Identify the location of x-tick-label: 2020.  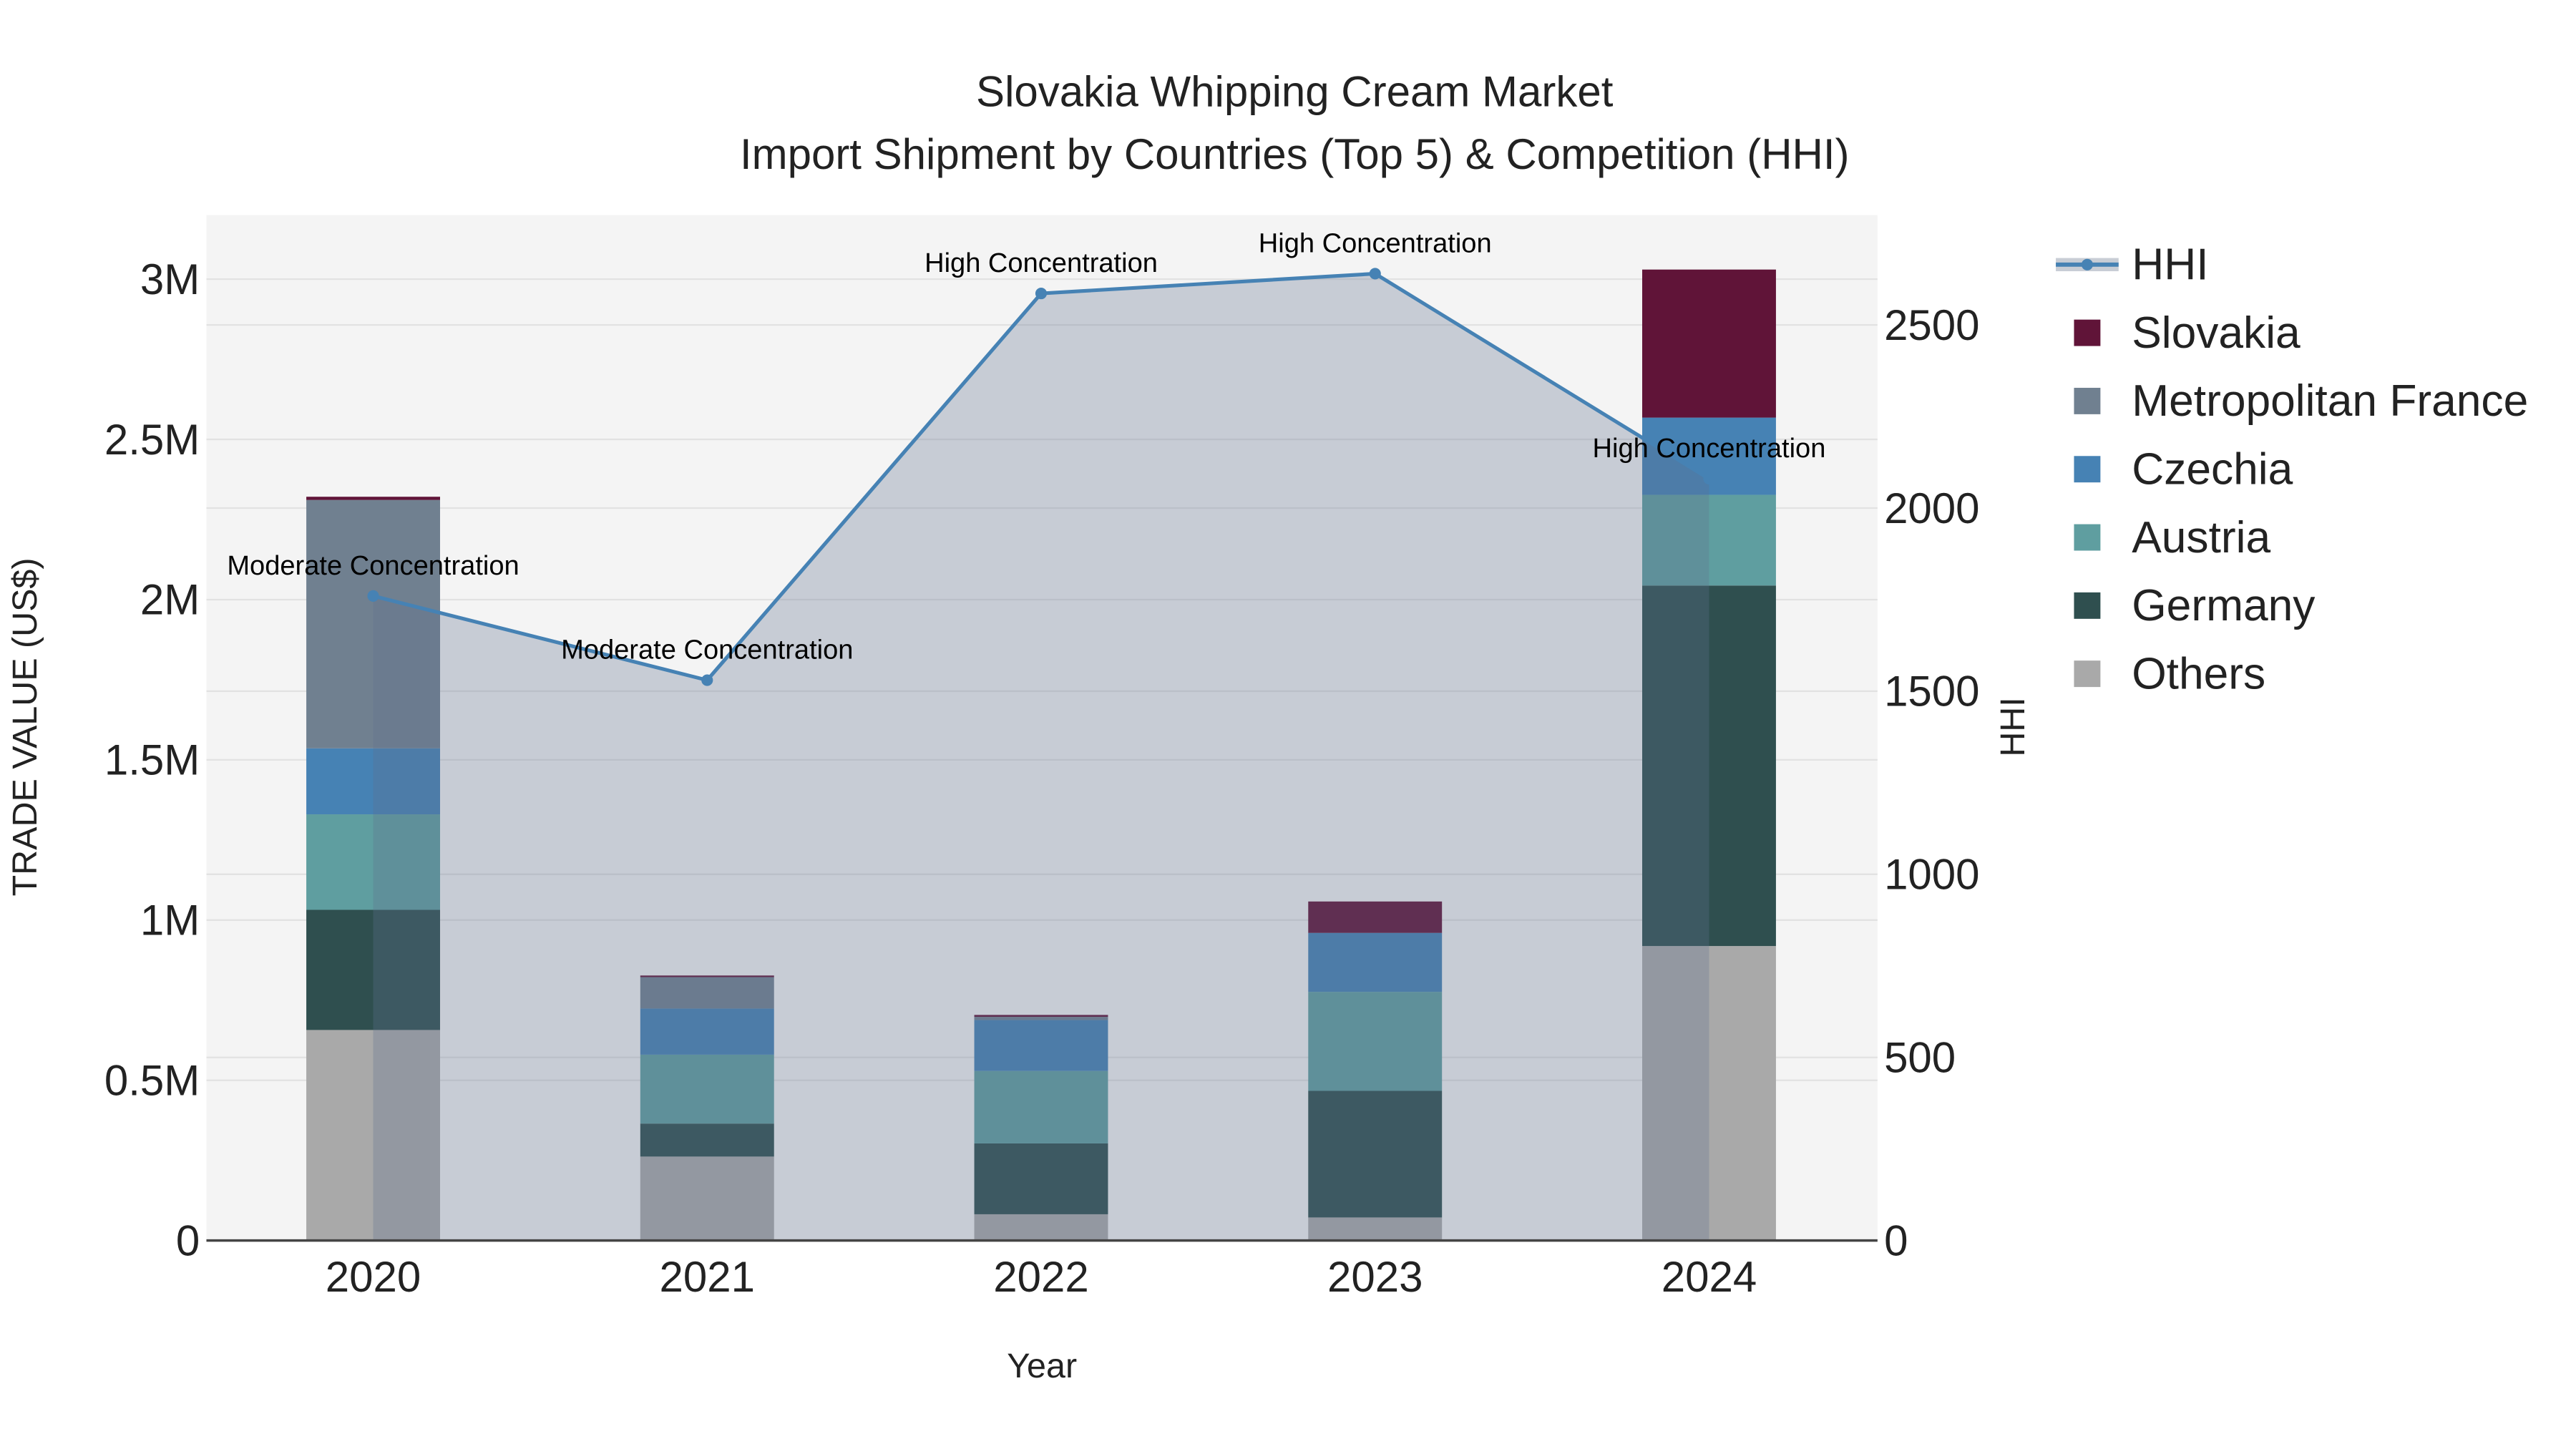
(373, 1277).